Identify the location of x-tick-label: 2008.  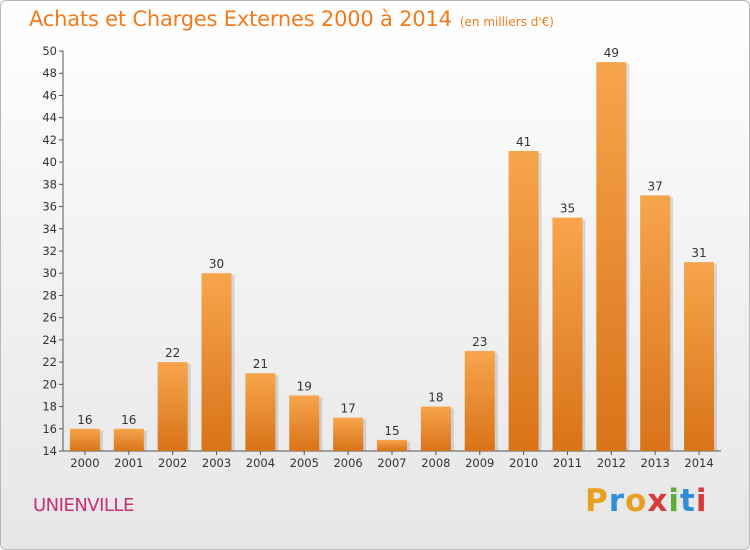
(435, 463).